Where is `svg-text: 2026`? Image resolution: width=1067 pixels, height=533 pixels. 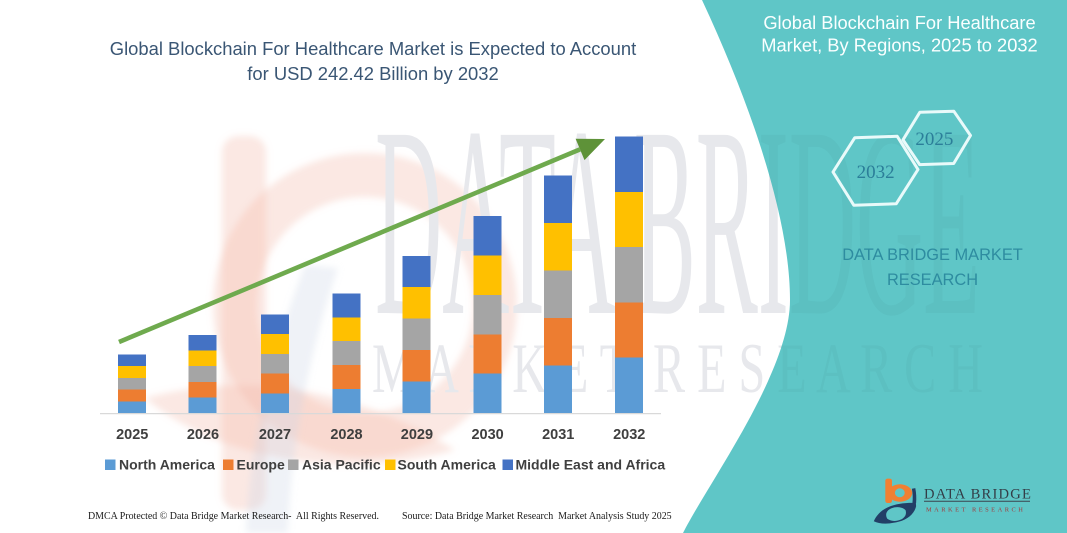 svg-text: 2026 is located at coordinates (203, 435).